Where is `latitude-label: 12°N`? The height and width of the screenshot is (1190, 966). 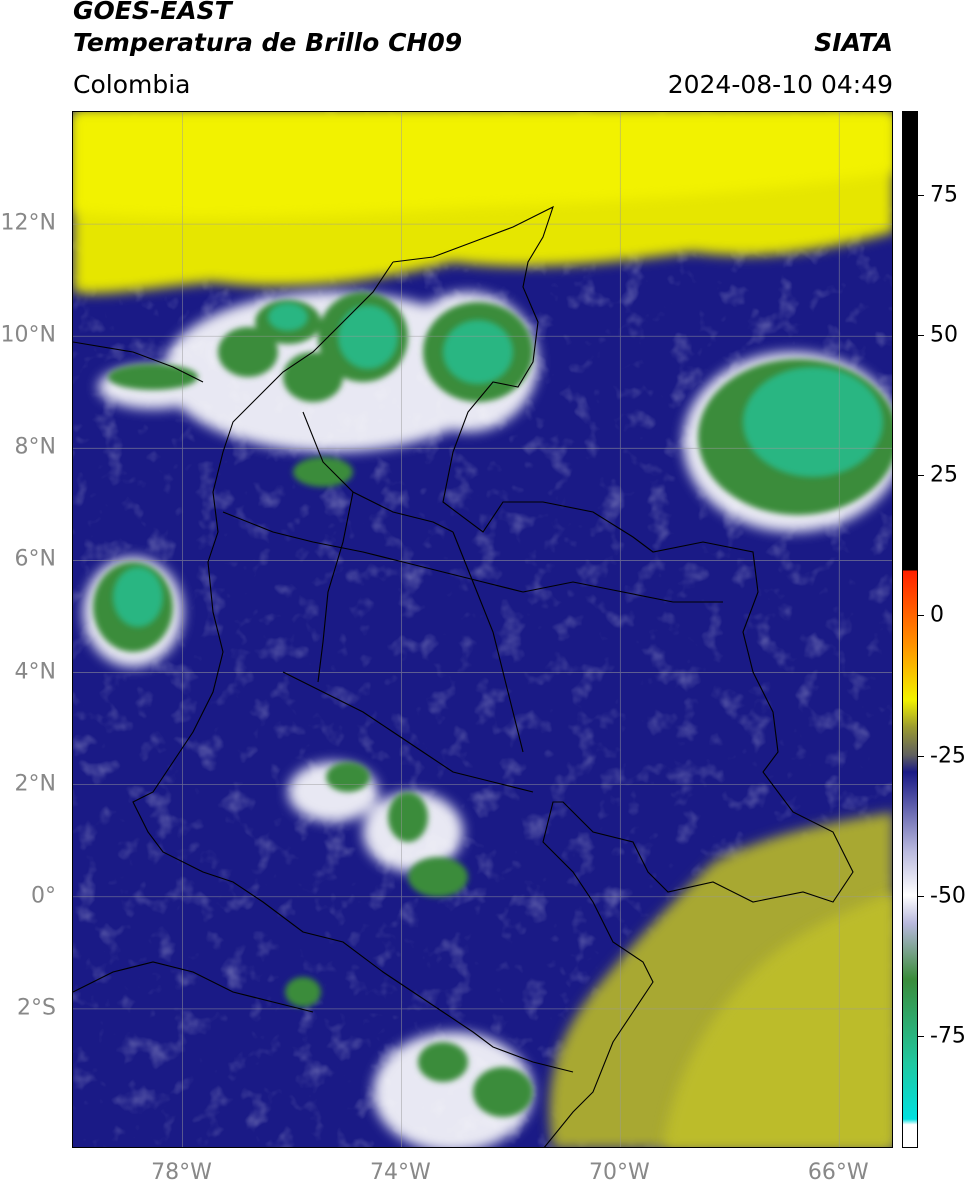
latitude-label: 12°N is located at coordinates (28, 223).